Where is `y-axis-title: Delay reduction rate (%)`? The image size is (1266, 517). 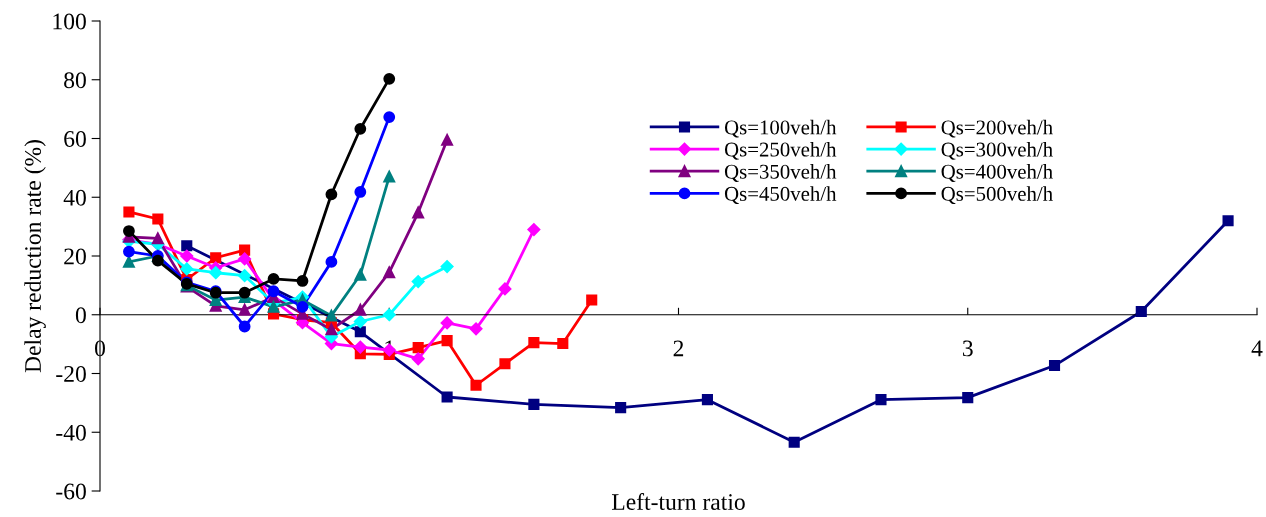
y-axis-title: Delay reduction rate (%) is located at coordinates (35, 256).